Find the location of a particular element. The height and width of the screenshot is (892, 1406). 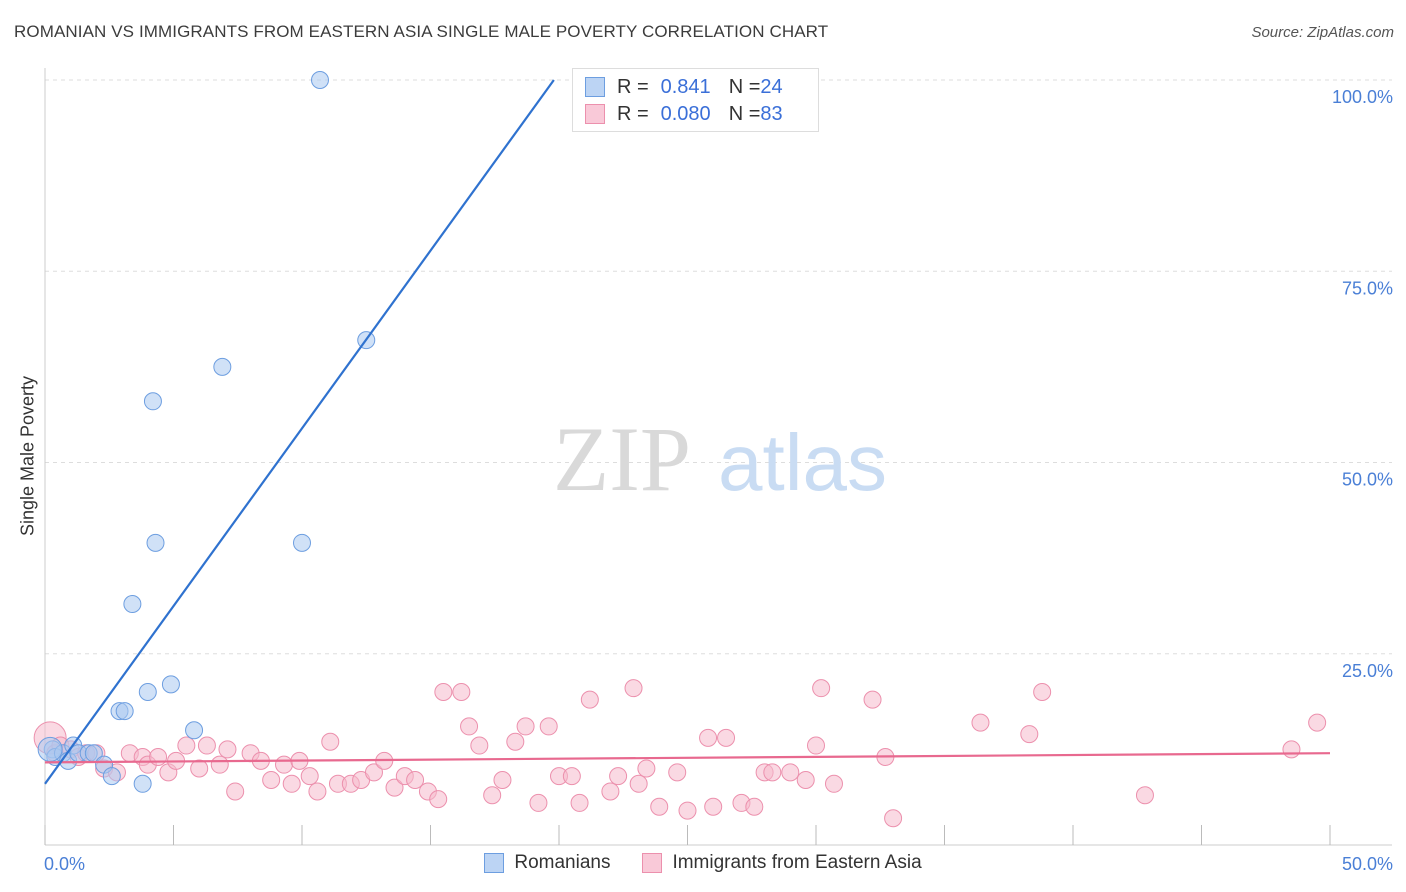

legend-row-romanians: R = 0.841 N = 24 is located at coordinates (684, 87).